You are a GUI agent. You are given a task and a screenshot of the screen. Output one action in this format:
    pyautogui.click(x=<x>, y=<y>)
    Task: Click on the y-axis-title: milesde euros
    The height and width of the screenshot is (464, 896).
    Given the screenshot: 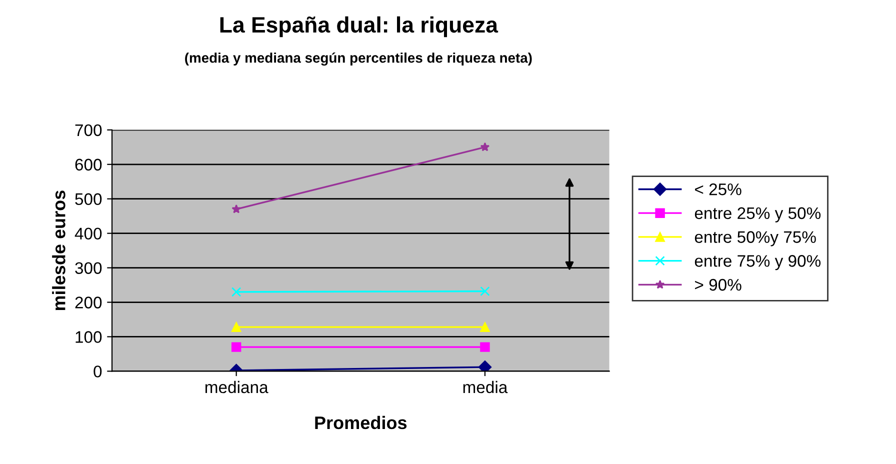 What is the action you would take?
    pyautogui.click(x=59, y=250)
    